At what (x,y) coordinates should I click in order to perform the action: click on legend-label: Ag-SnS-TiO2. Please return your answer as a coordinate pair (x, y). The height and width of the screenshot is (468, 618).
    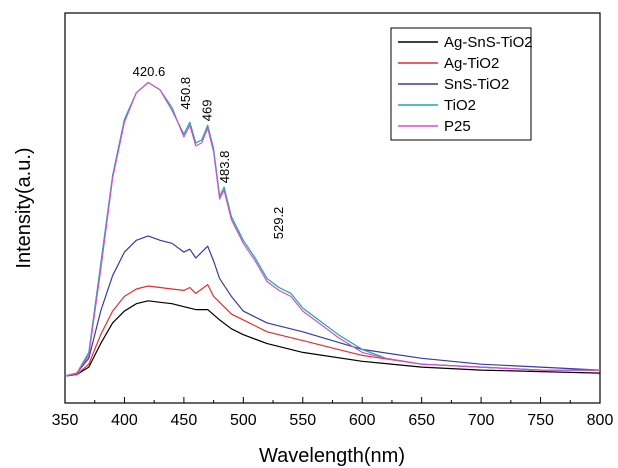
    Looking at the image, I should click on (488, 42).